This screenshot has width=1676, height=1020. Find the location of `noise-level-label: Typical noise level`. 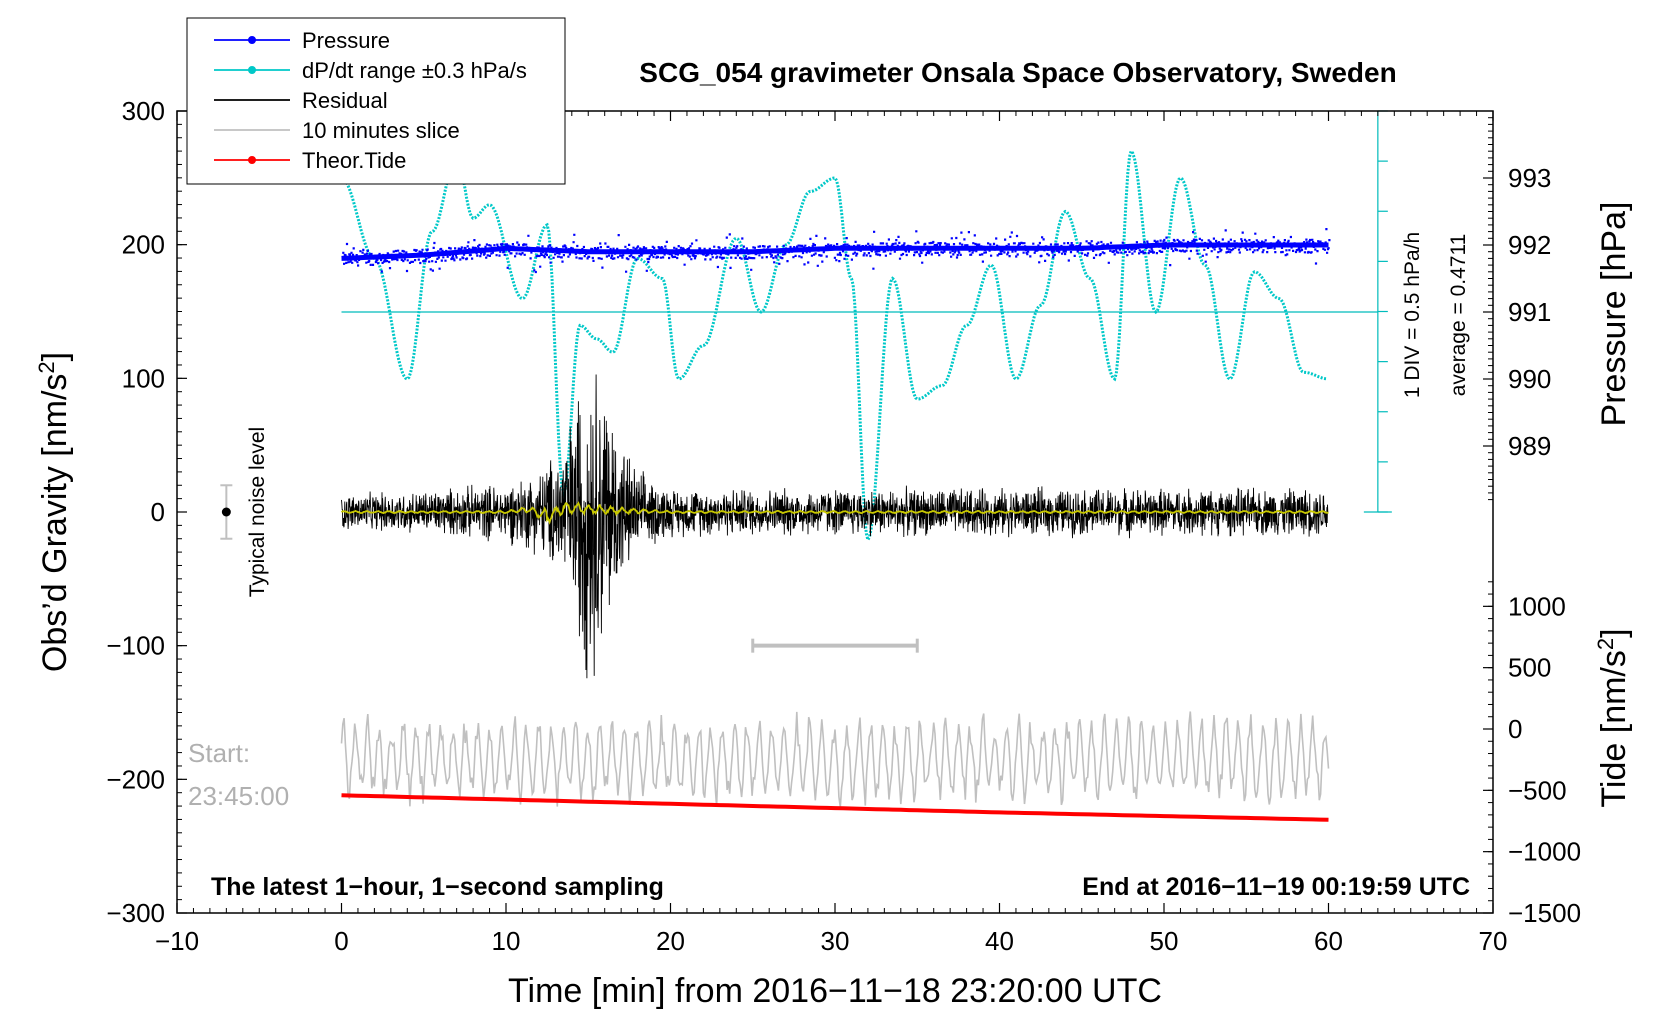

noise-level-label: Typical noise level is located at coordinates (257, 512).